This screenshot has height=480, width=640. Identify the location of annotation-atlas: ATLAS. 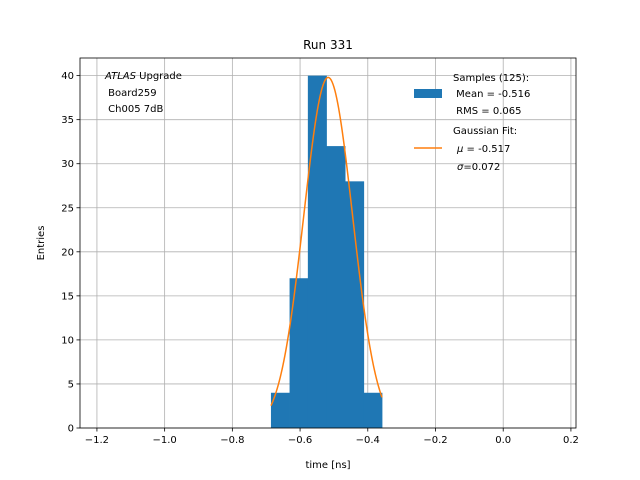
(120, 76).